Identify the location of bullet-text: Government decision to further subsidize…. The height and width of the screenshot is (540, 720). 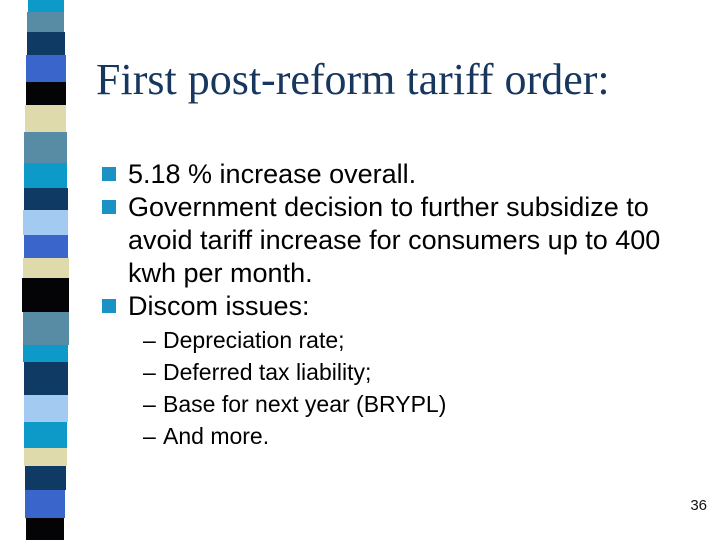
(394, 240).